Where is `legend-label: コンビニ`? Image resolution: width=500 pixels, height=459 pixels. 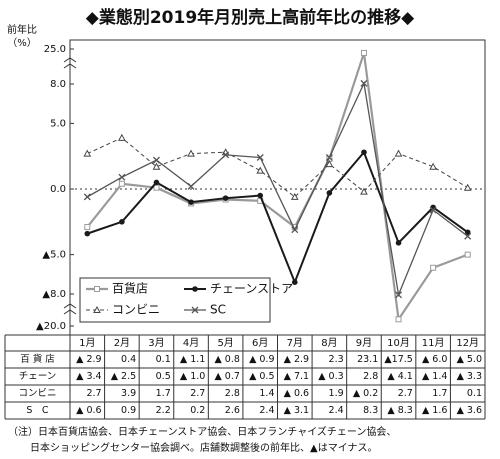 legend-label: コンビニ is located at coordinates (136, 310).